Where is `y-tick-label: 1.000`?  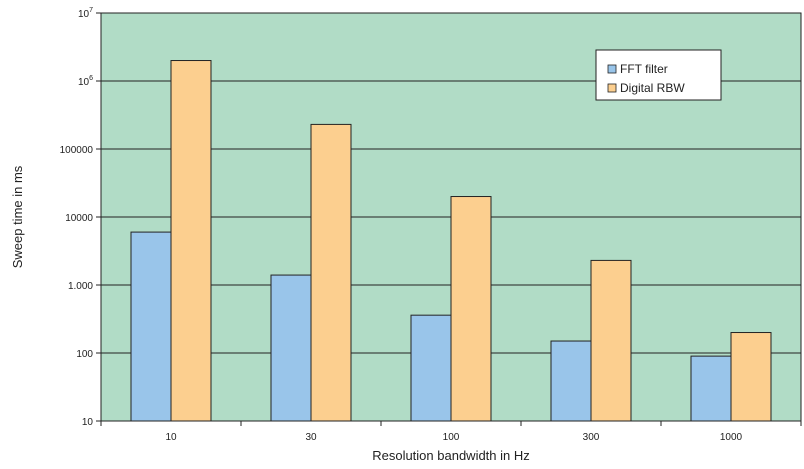
y-tick-label: 1.000 is located at coordinates (80, 286).